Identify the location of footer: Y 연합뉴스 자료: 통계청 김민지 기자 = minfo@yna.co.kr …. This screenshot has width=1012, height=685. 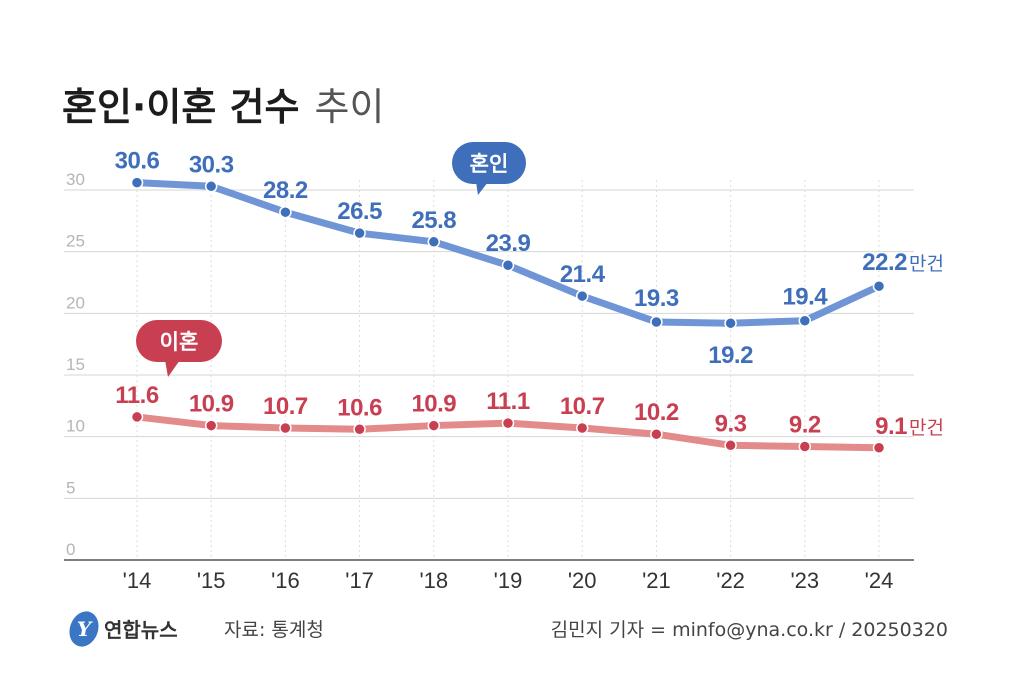
(508, 629).